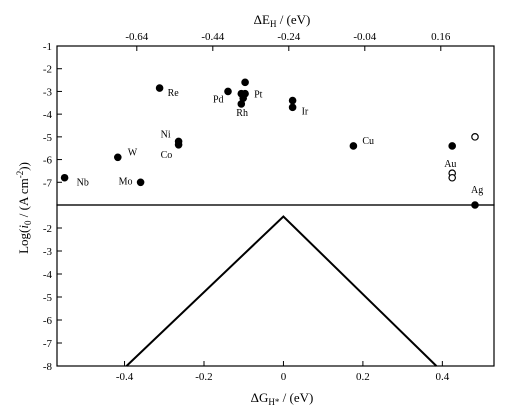 The height and width of the screenshot is (412, 528). What do you see at coordinates (83, 183) in the screenshot?
I see `point-label-nb: Nb` at bounding box center [83, 183].